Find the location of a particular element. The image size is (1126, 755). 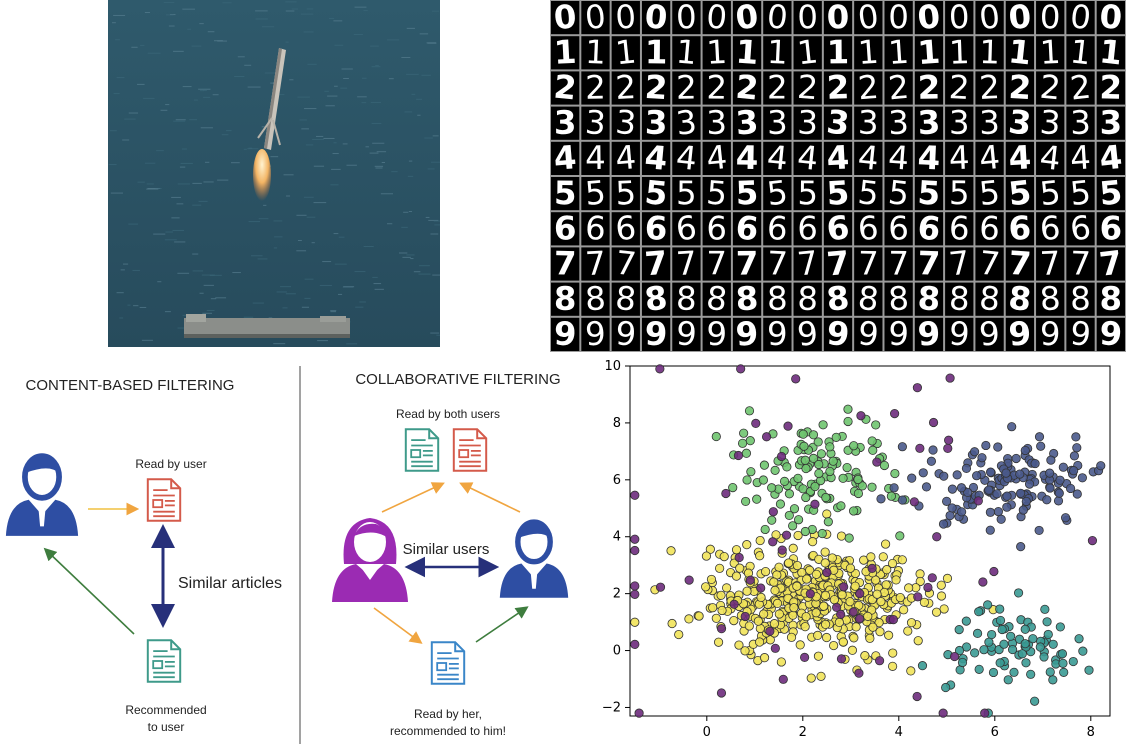

rocket-flame is located at coordinates (262, 175).